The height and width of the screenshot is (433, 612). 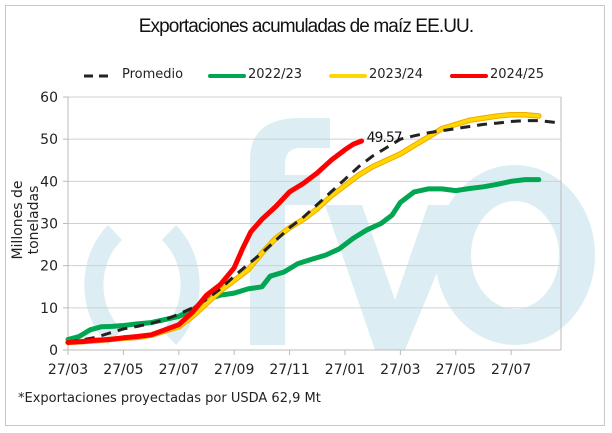 What do you see at coordinates (396, 74) in the screenshot?
I see `legend-label: 2023/24` at bounding box center [396, 74].